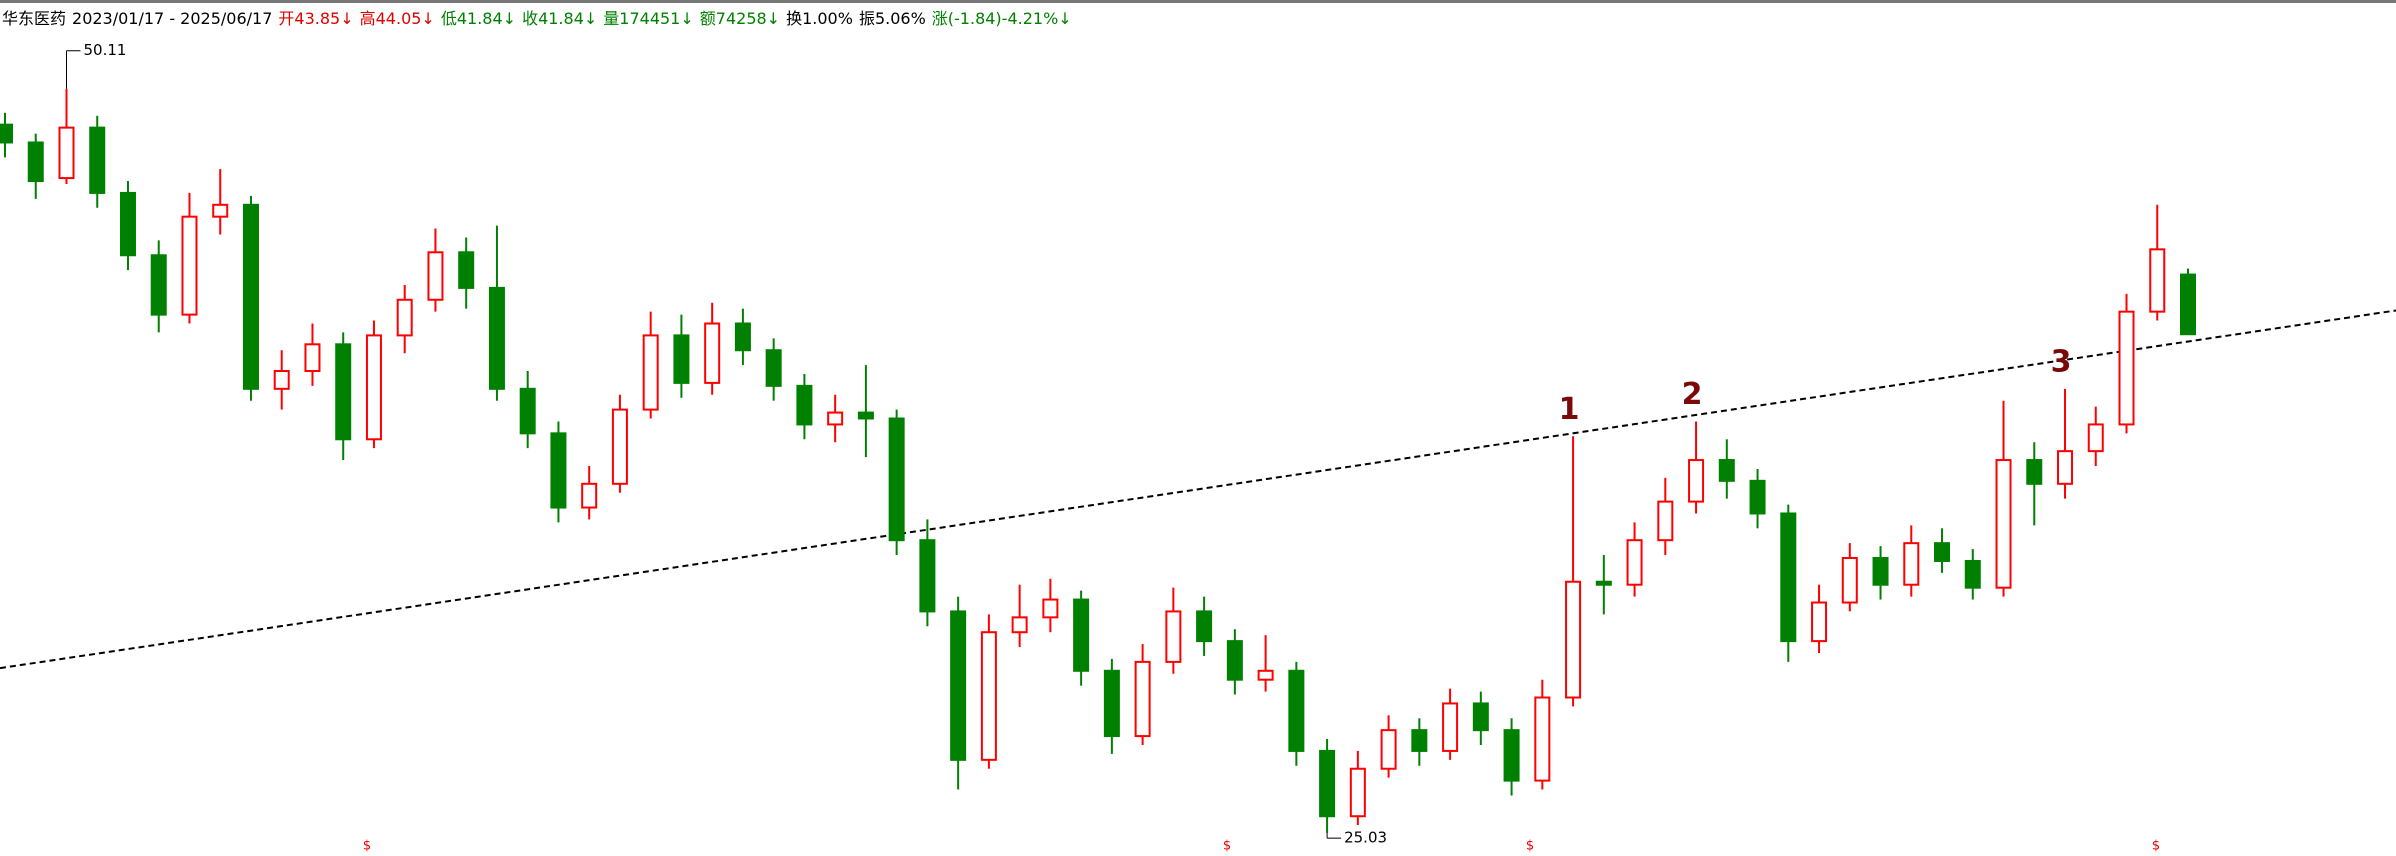 Image resolution: width=2396 pixels, height=856 pixels. What do you see at coordinates (1365, 838) in the screenshot?
I see `extreme-label: 25.03` at bounding box center [1365, 838].